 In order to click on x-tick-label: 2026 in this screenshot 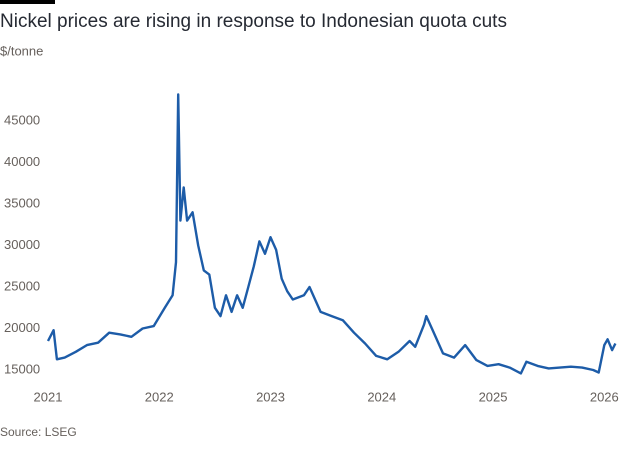, I will do `click(604, 396)`.